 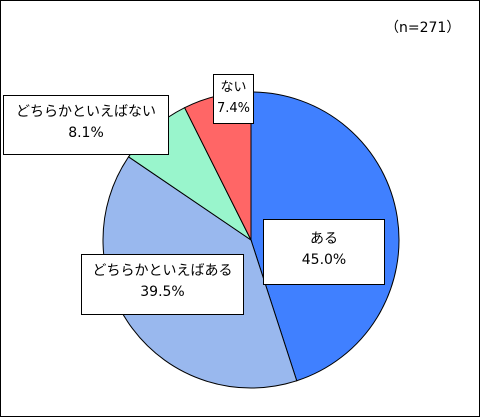 I want to click on label-nai-text: ない, so click(x=233, y=87).